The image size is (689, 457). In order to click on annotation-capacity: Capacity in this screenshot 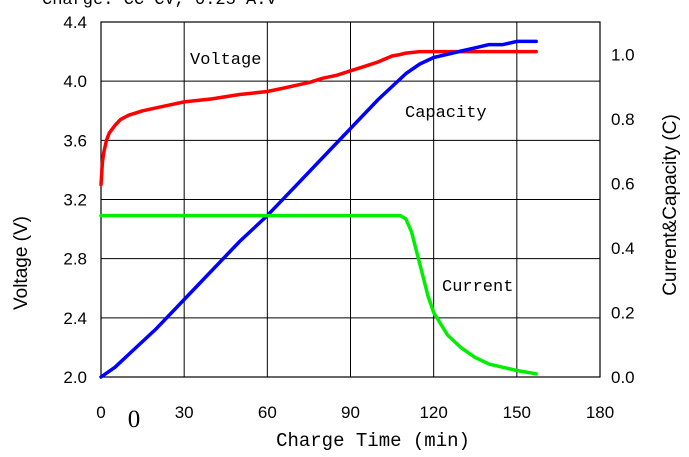, I will do `click(446, 113)`.